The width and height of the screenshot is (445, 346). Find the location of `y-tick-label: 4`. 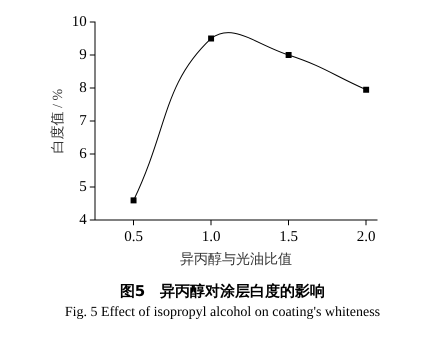

y-tick-label: 4 is located at coordinates (83, 220).